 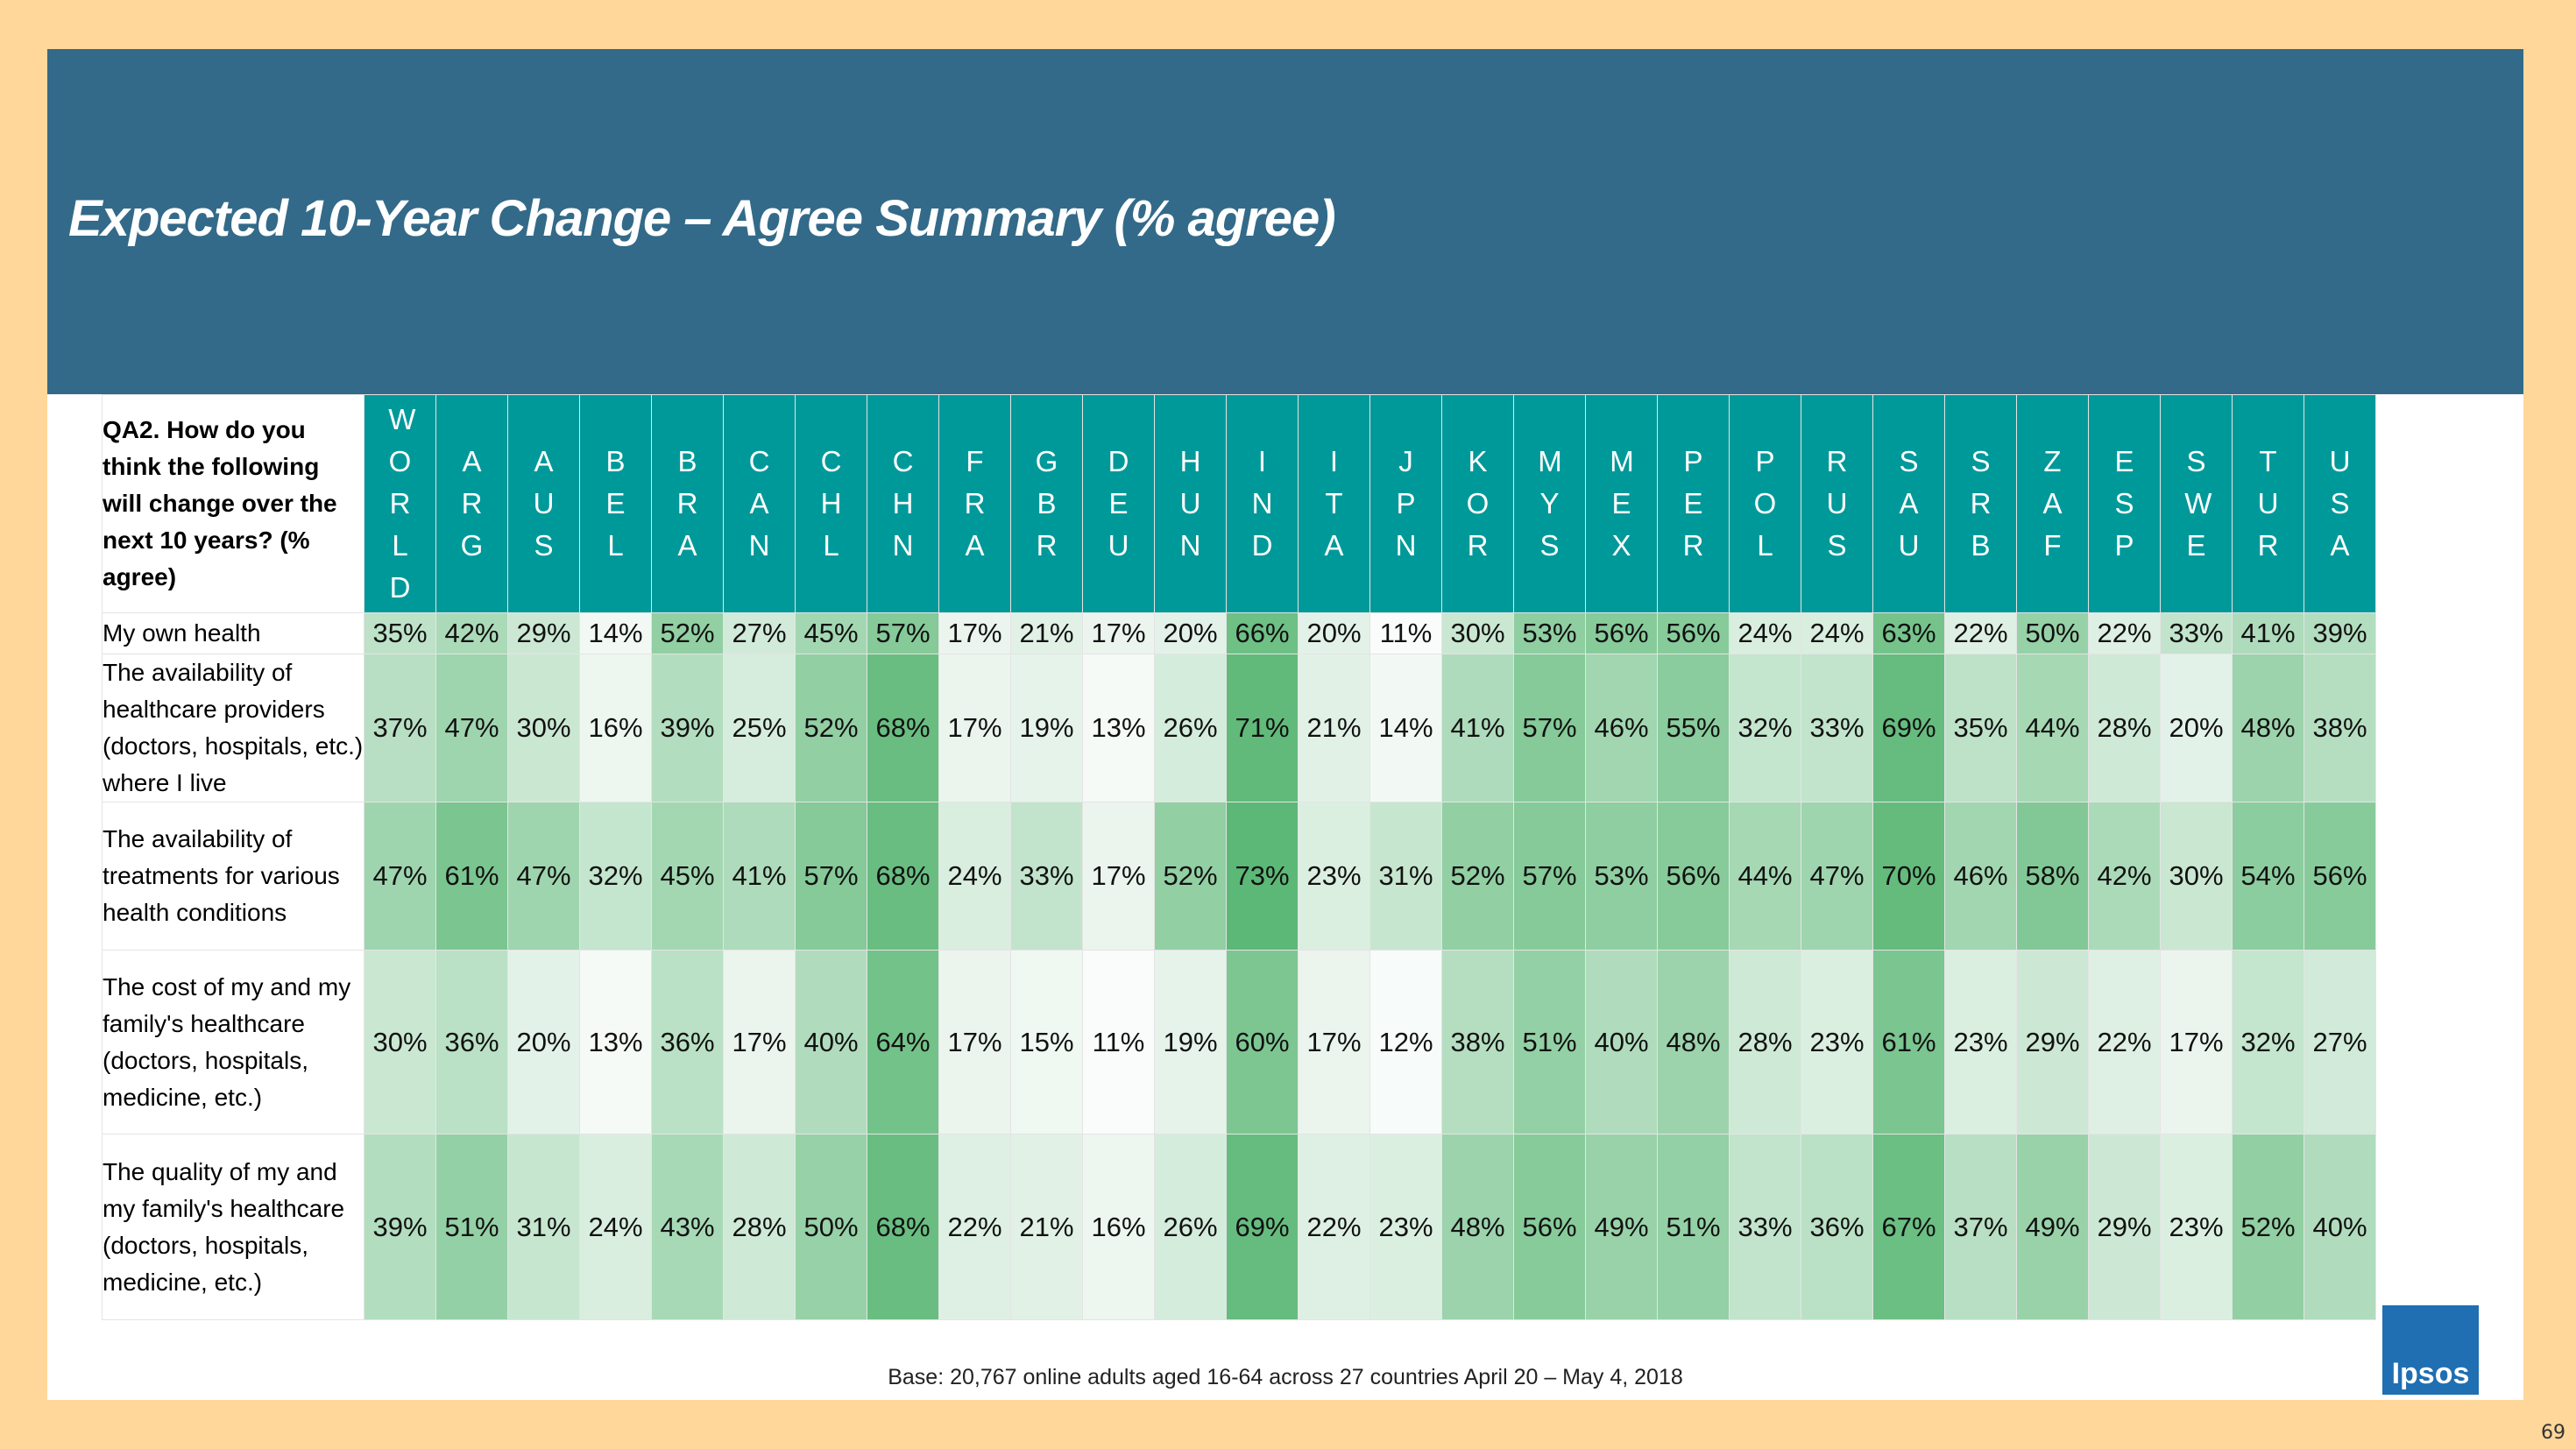 What do you see at coordinates (1405, 728) in the screenshot?
I see `cell: 14%` at bounding box center [1405, 728].